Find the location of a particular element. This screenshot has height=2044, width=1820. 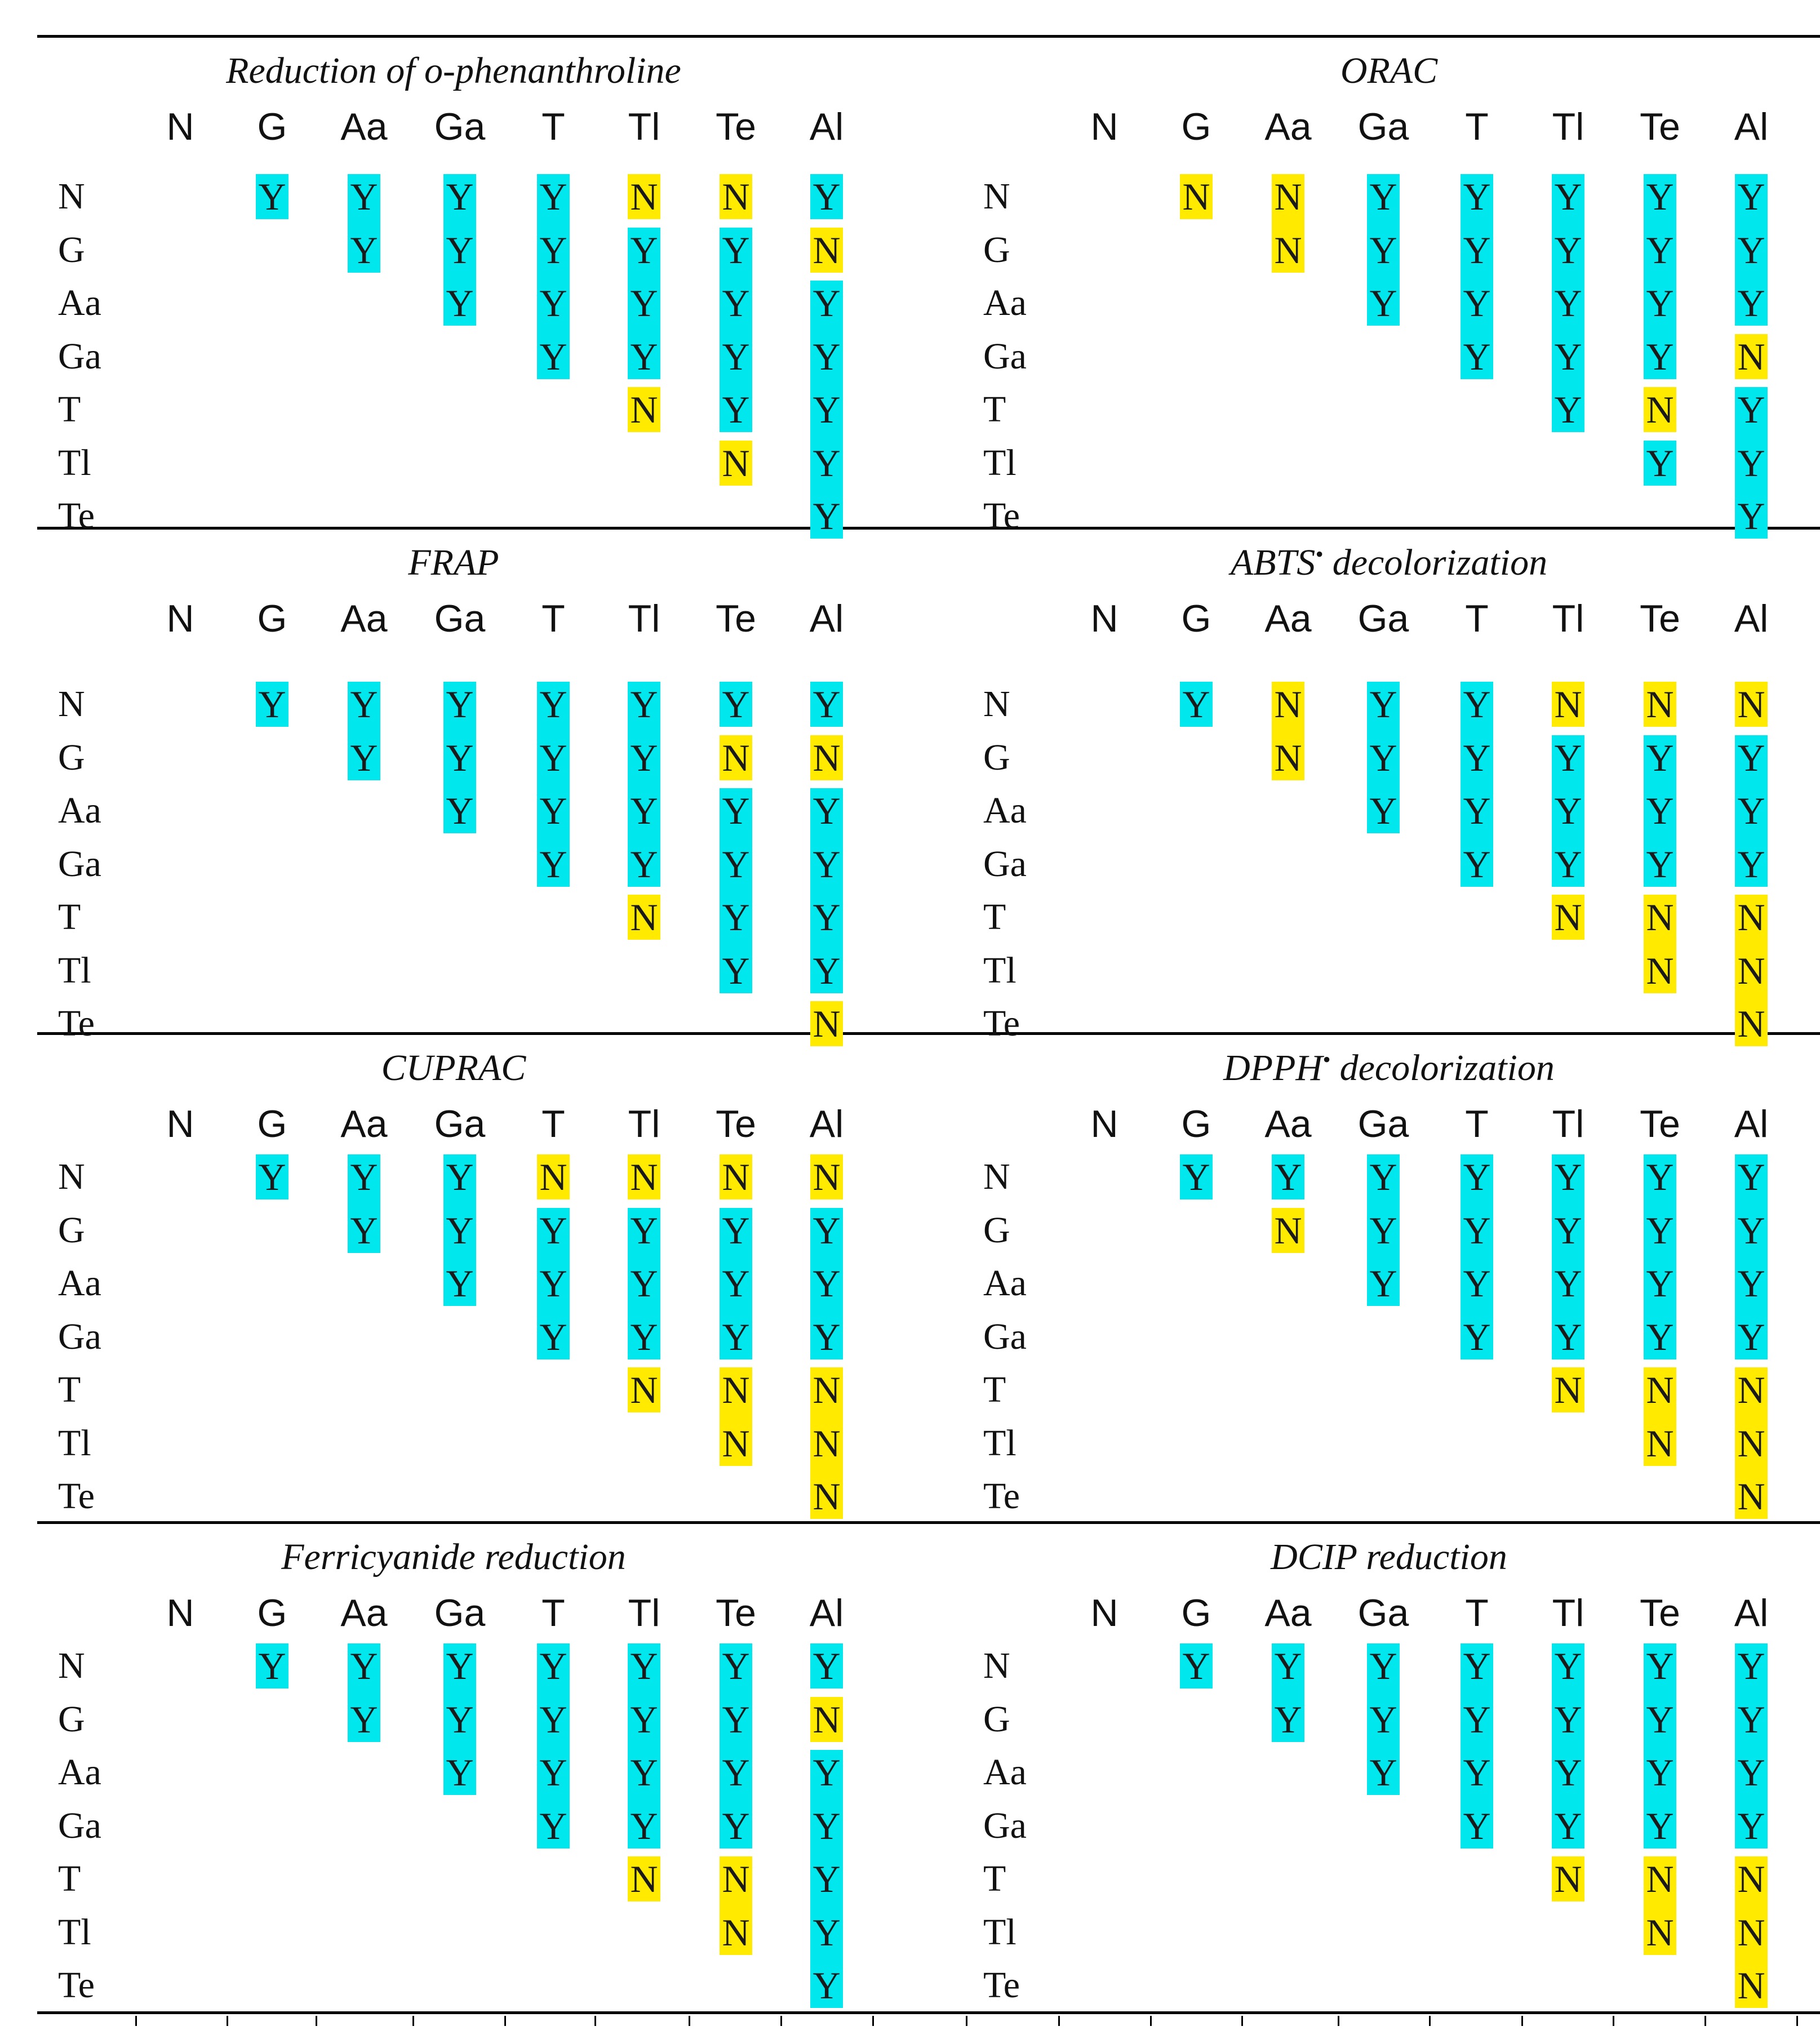

column-header: Te is located at coordinates (736, 1613).